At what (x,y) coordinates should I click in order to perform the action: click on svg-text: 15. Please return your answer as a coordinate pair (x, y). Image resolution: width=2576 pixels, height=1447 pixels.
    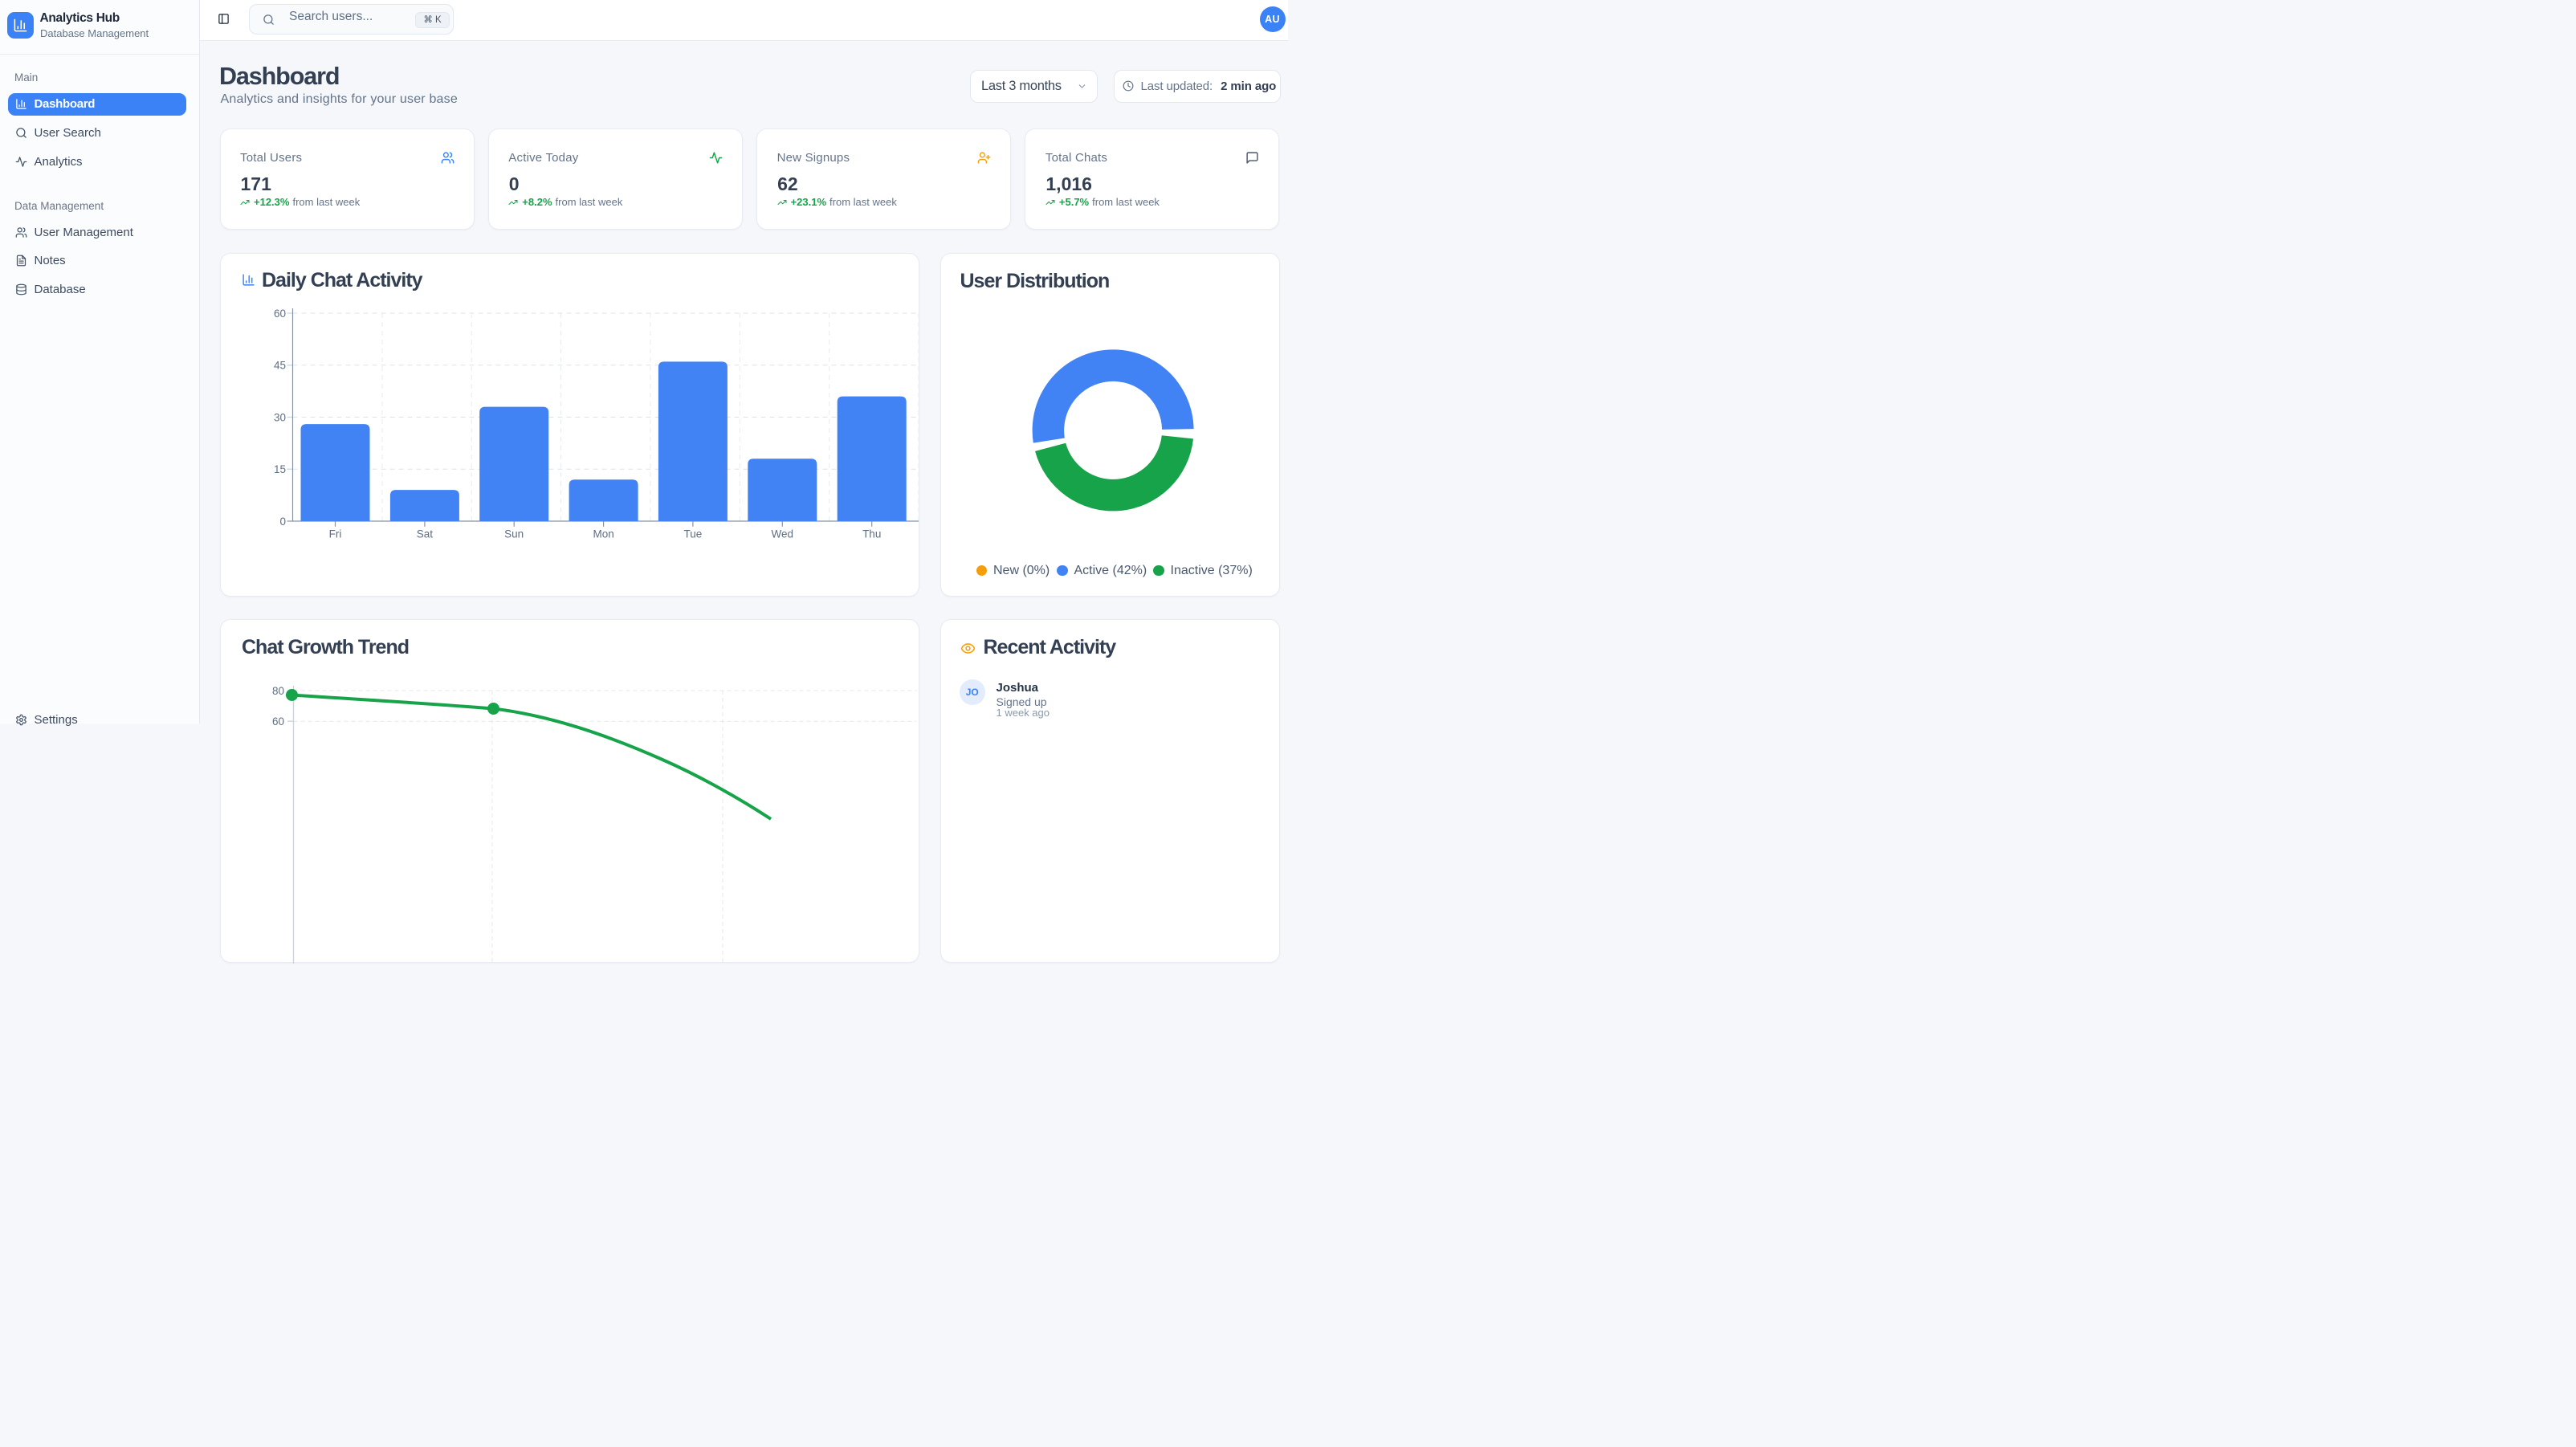
    Looking at the image, I should click on (279, 469).